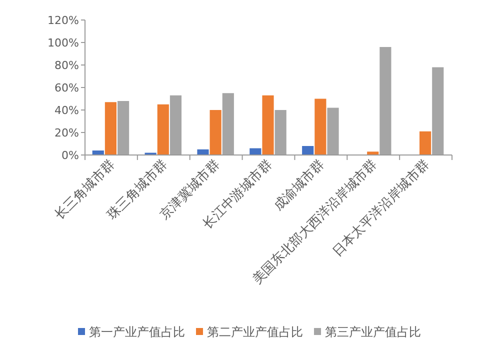  What do you see at coordinates (70, 155) in the screenshot?
I see `y-tick-label: 0%` at bounding box center [70, 155].